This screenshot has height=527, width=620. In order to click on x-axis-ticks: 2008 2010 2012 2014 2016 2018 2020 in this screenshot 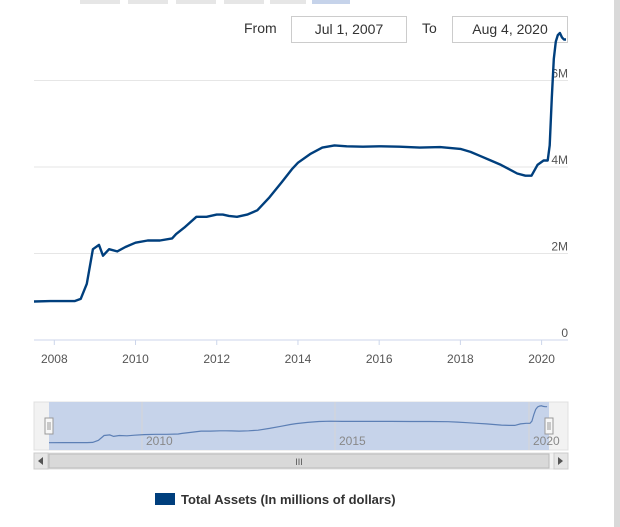, I will do `click(298, 353)`.